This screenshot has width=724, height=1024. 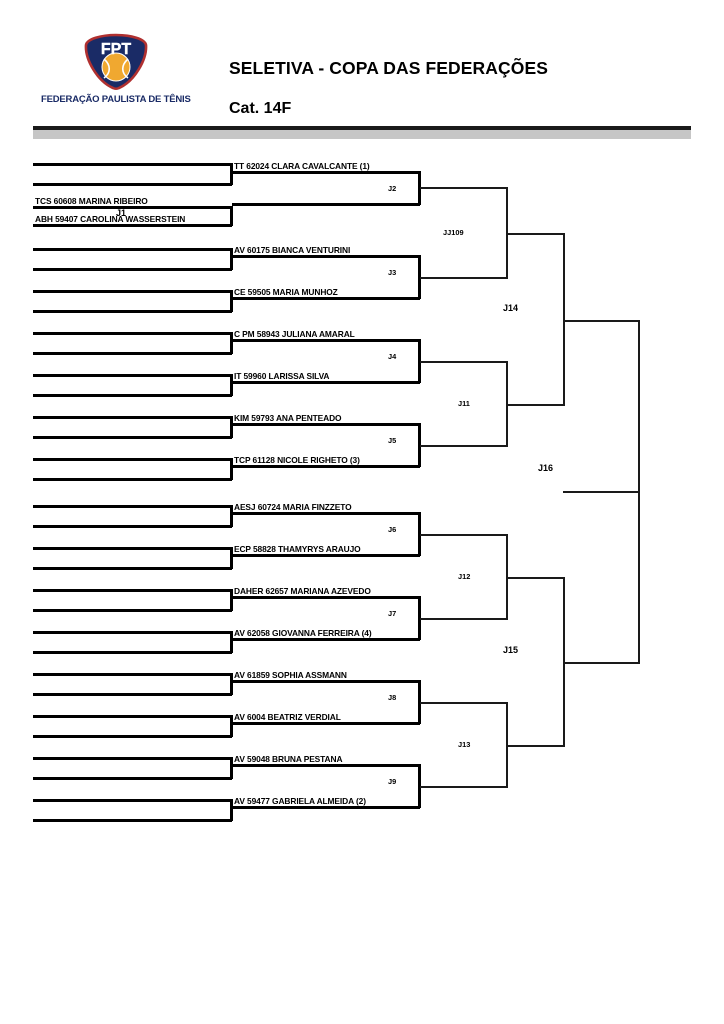 What do you see at coordinates (116, 49) in the screenshot?
I see `svg-text: FPT` at bounding box center [116, 49].